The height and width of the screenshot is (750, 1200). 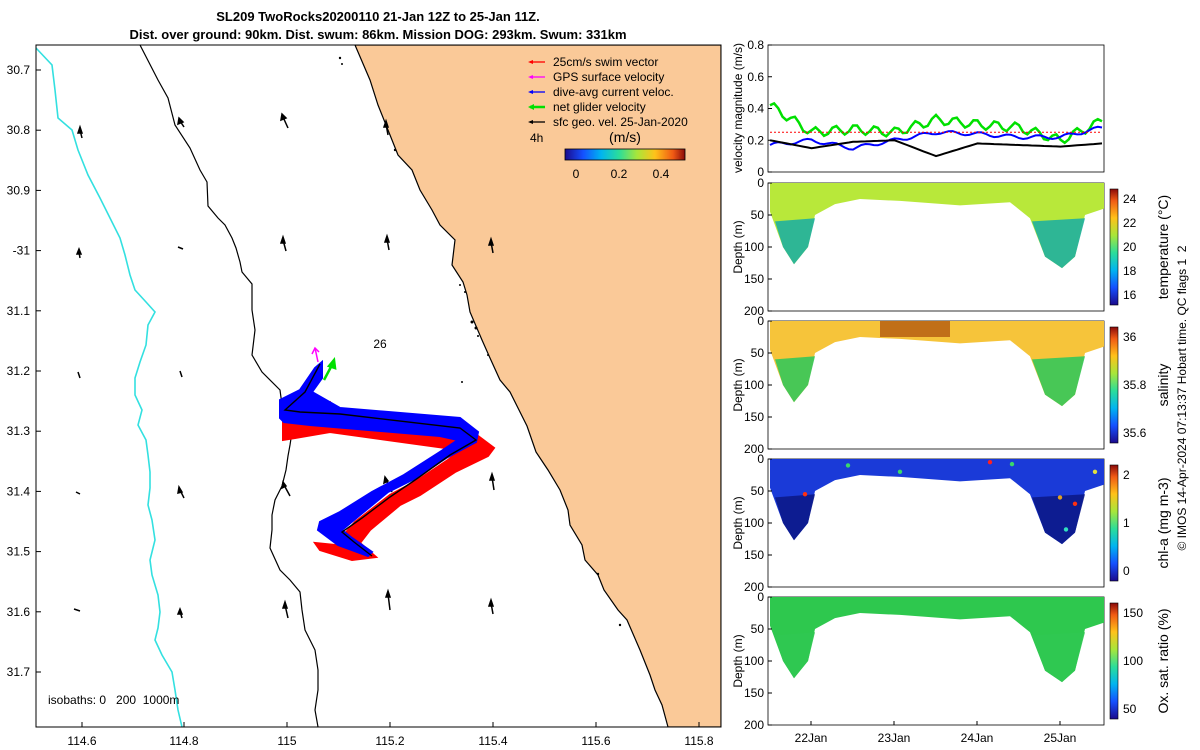 I want to click on colorbar-tick-label: 100, so click(x=1133, y=661).